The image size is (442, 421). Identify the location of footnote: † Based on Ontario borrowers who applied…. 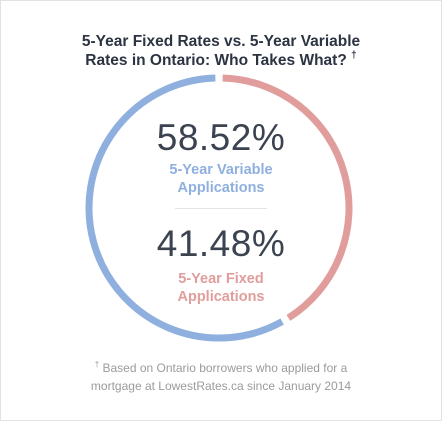
(221, 375).